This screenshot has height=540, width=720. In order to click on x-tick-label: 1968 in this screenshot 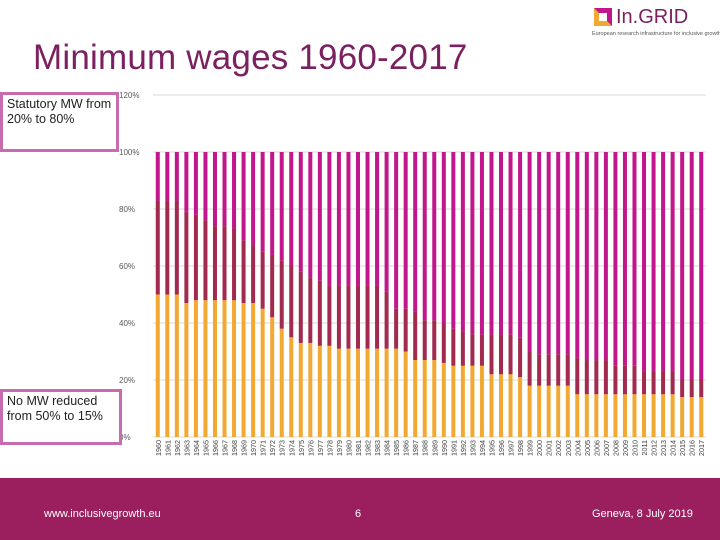, I will do `click(234, 448)`.